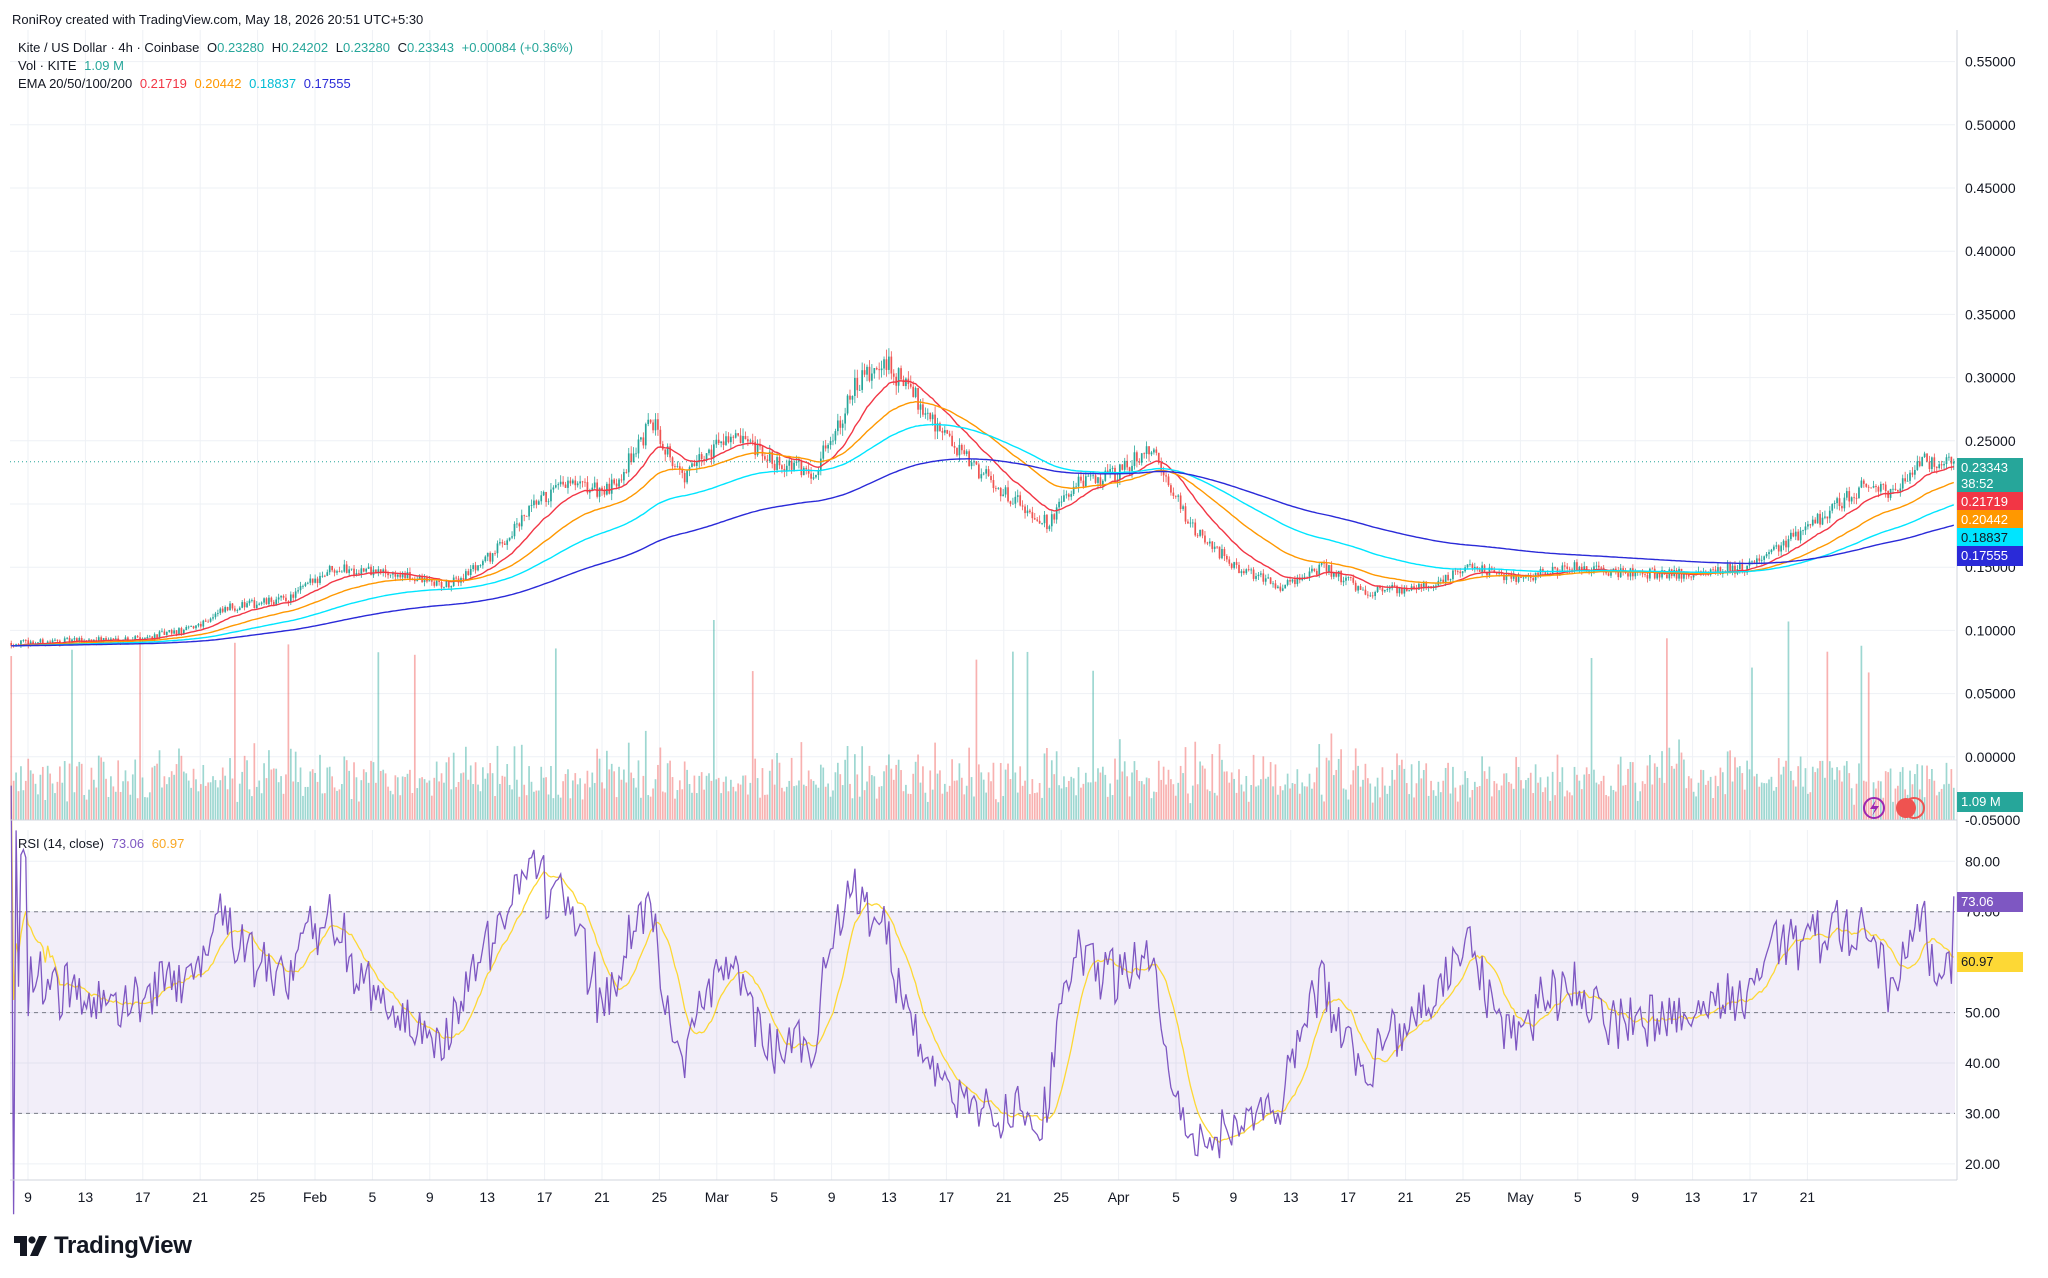  I want to click on ema-label: EMA 20/50/100/200, so click(75, 83).